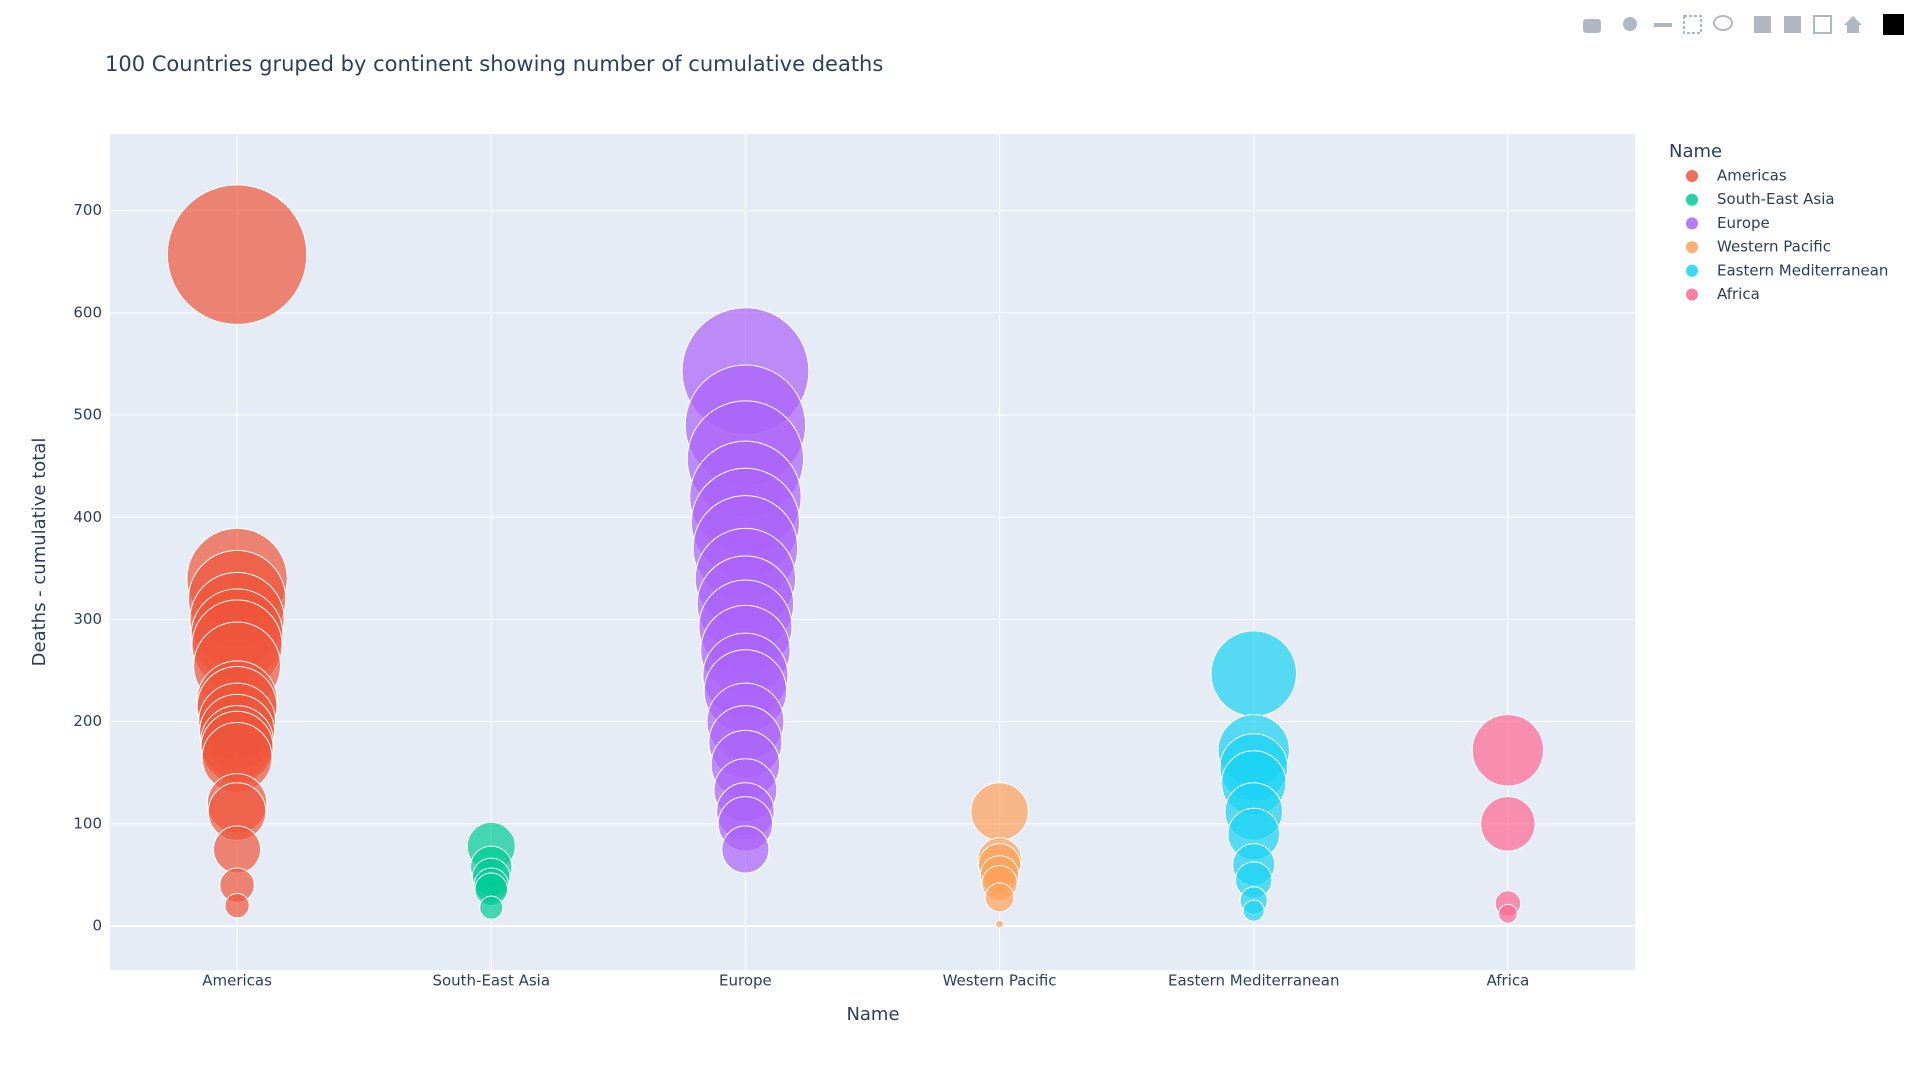 This screenshot has width=1920, height=1080. What do you see at coordinates (87, 619) in the screenshot?
I see `y-tick-label: 300` at bounding box center [87, 619].